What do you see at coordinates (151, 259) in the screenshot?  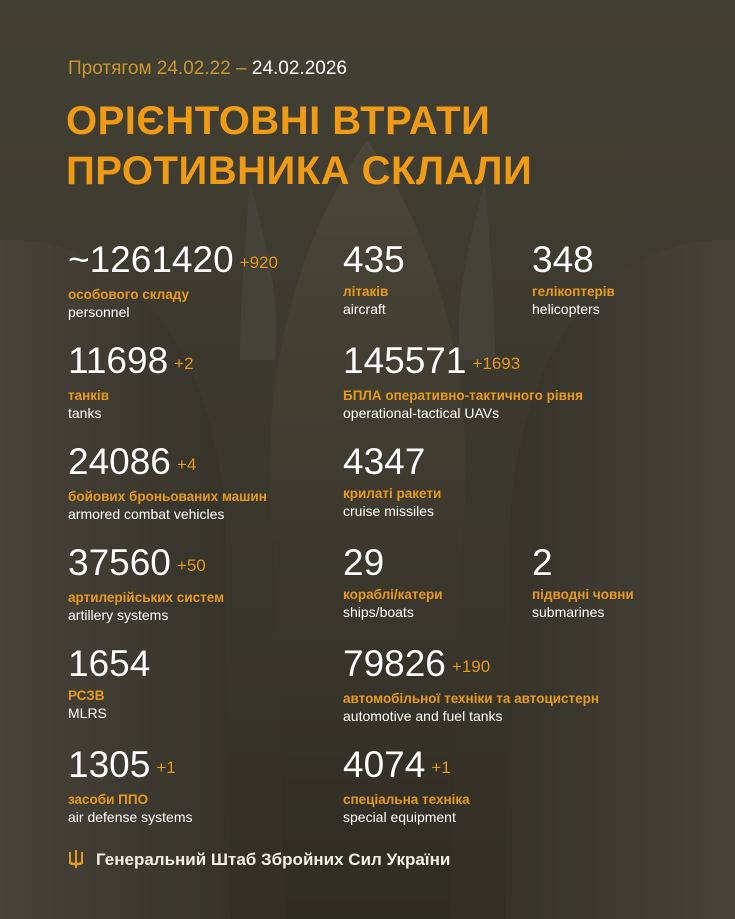 I see `stat-number: ~1261420` at bounding box center [151, 259].